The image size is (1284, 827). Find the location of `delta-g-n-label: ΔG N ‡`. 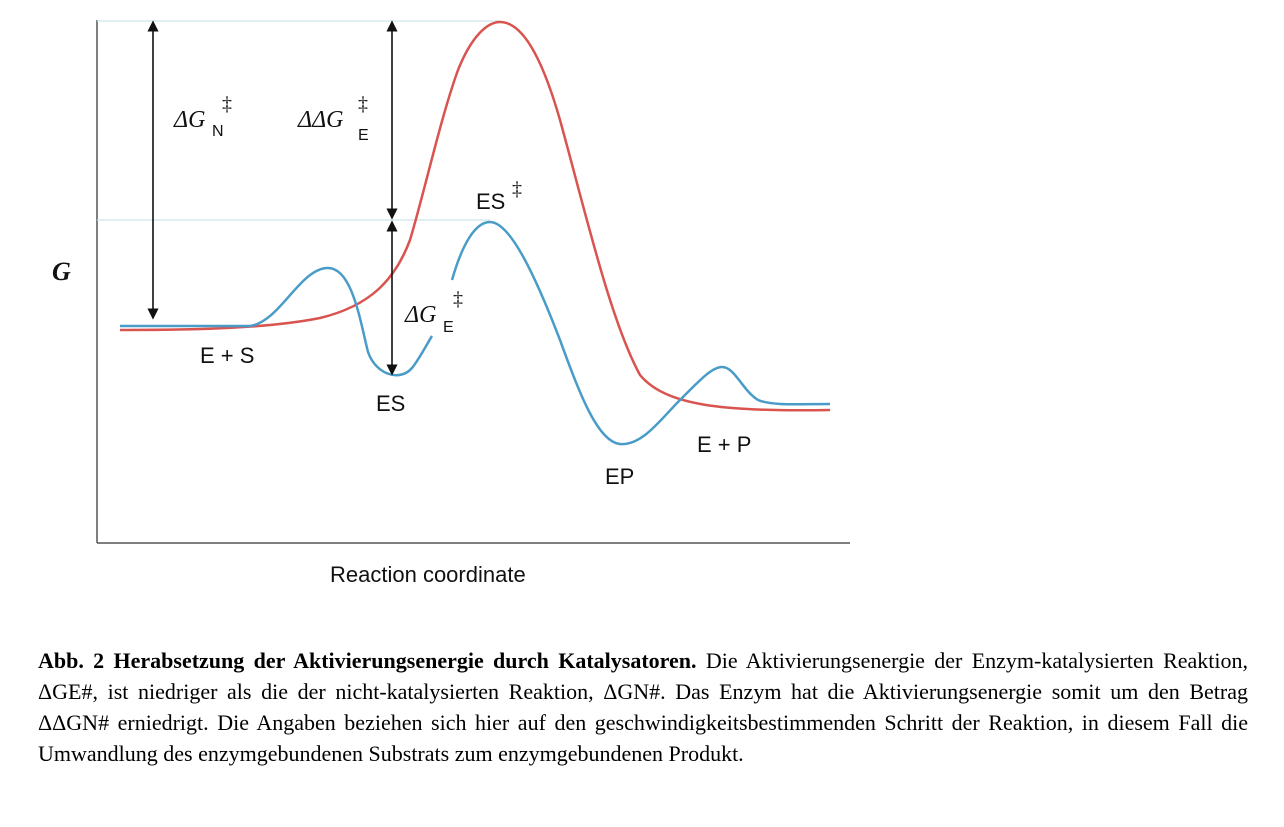

delta-g-n-label: ΔG N ‡ is located at coordinates (202, 116).